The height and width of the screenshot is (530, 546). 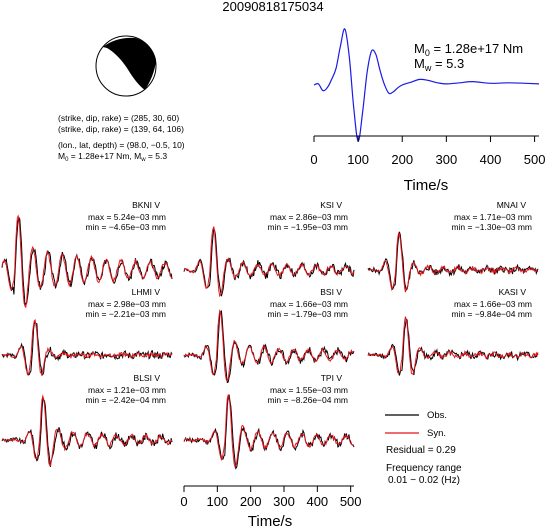 What do you see at coordinates (313, 159) in the screenshot?
I see `stf-x-tick-label: 0` at bounding box center [313, 159].